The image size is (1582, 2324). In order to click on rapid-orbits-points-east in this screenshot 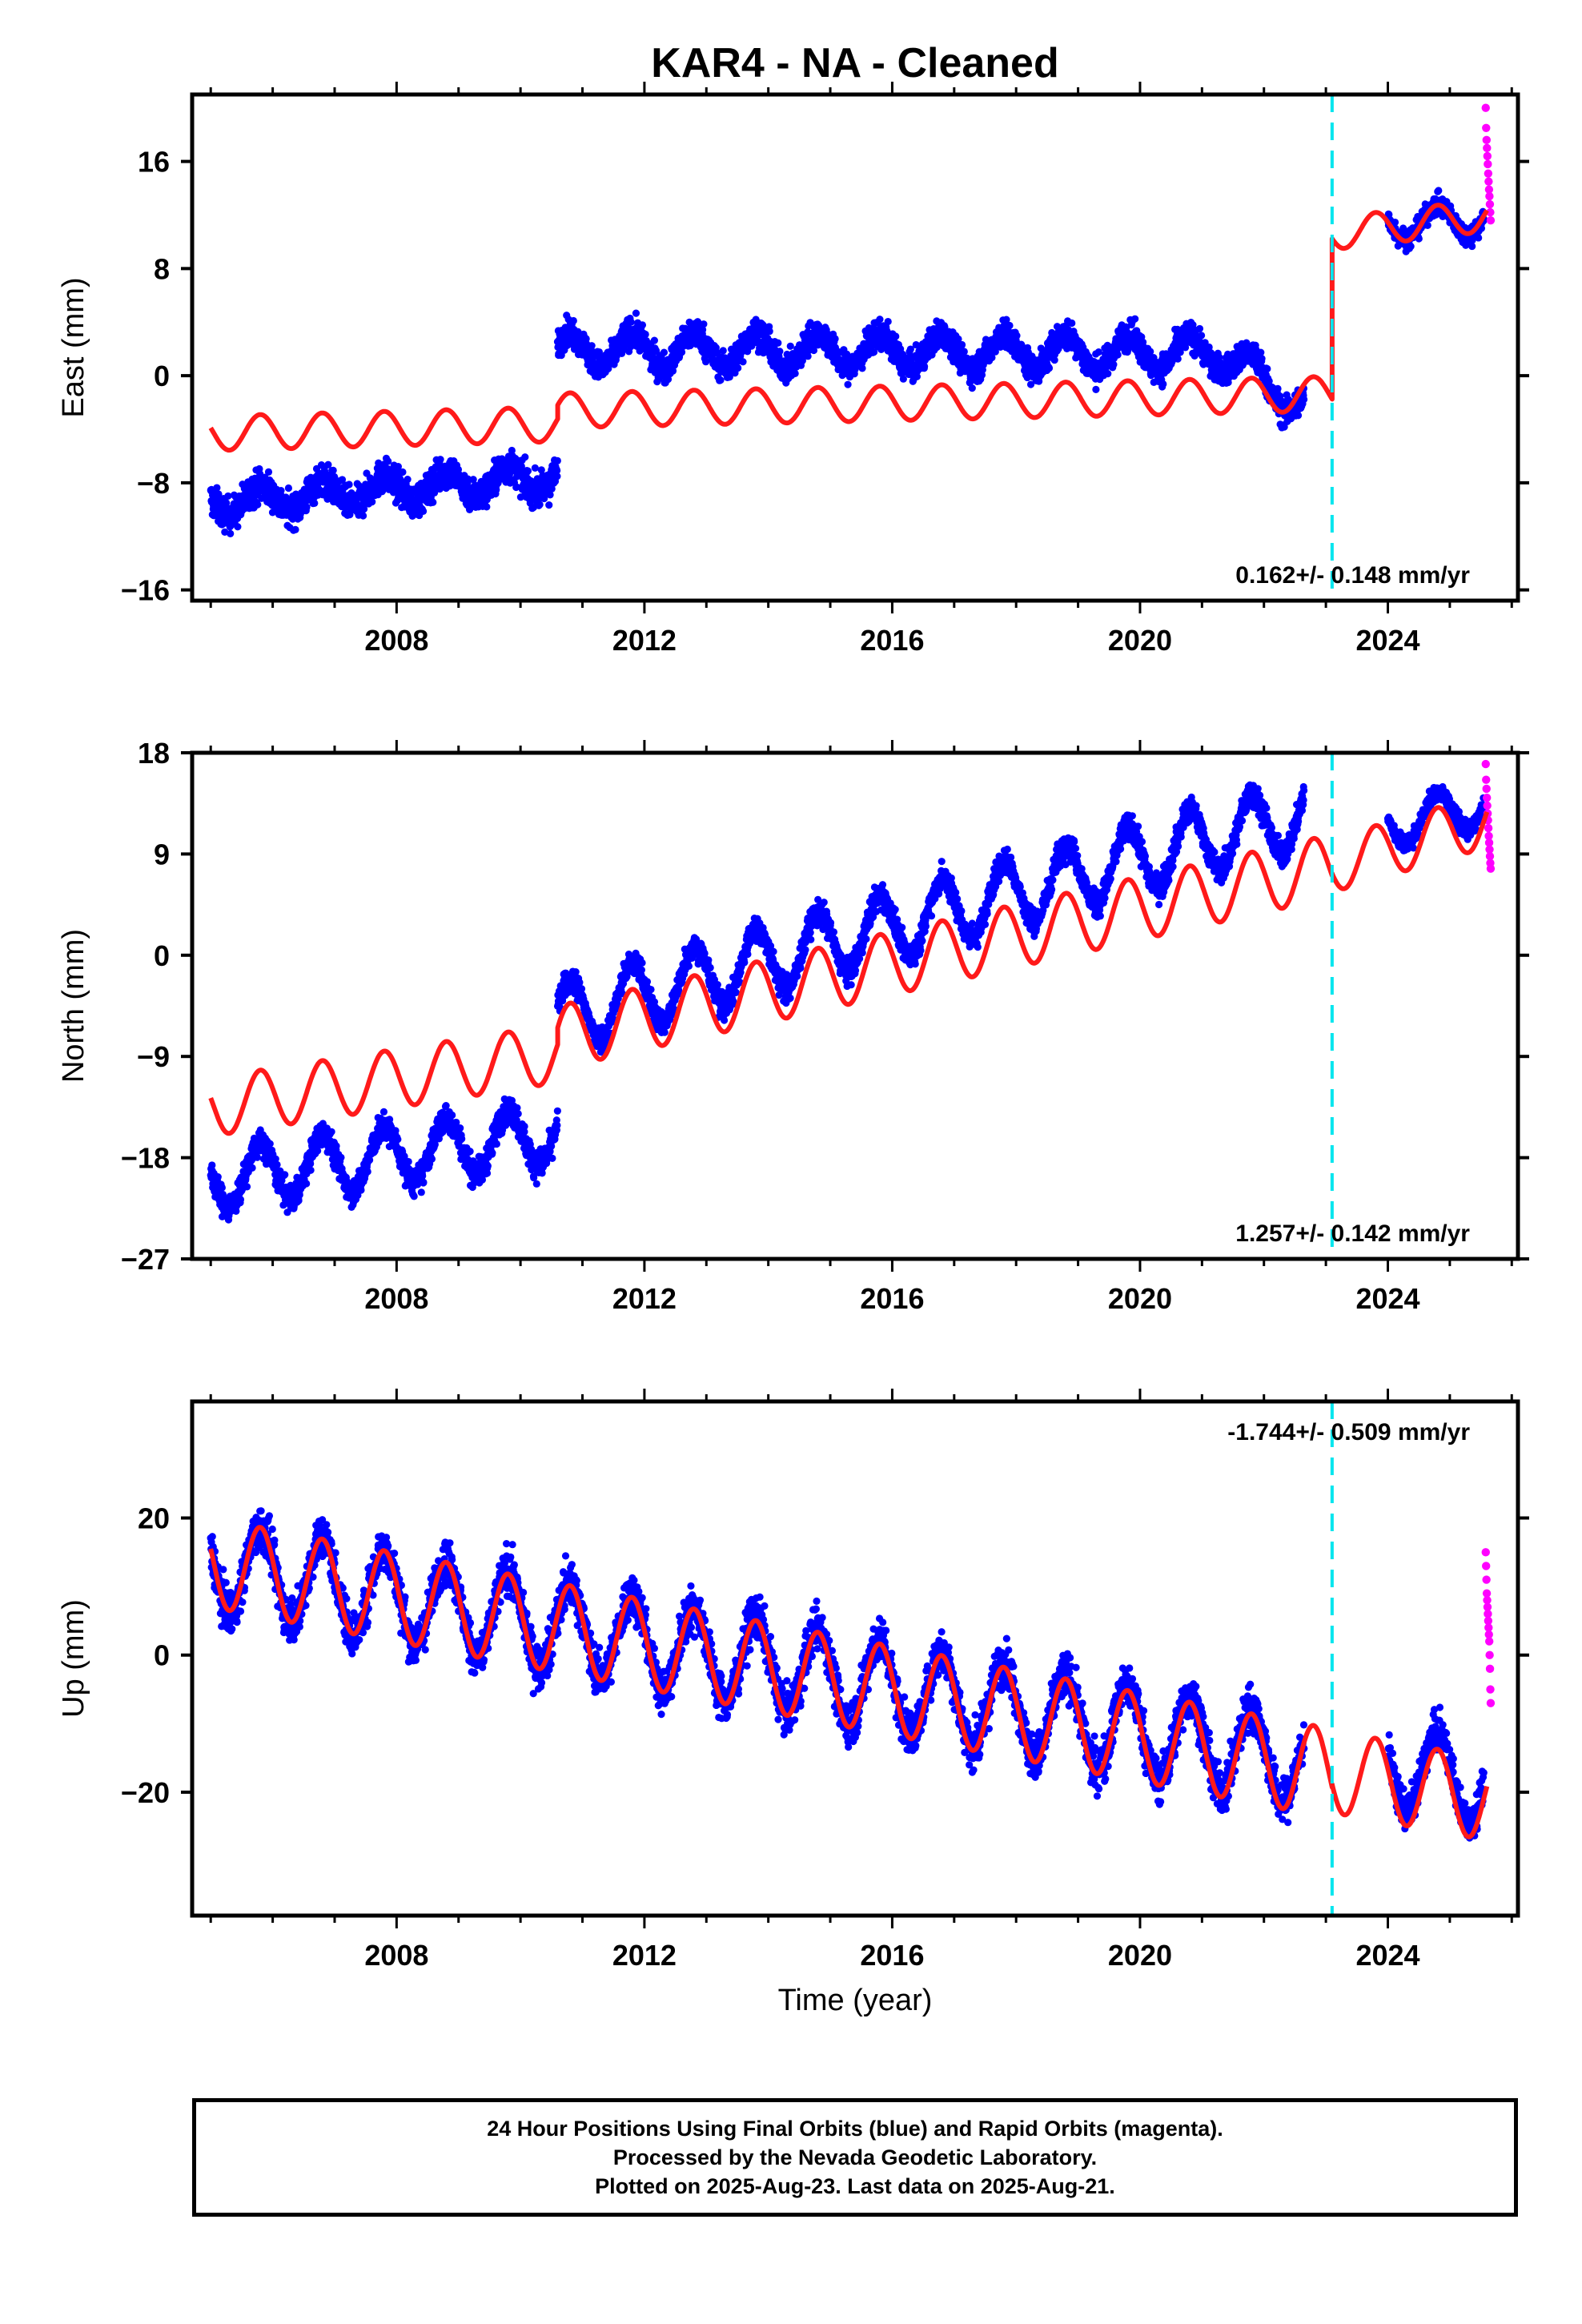, I will do `click(1489, 164)`.